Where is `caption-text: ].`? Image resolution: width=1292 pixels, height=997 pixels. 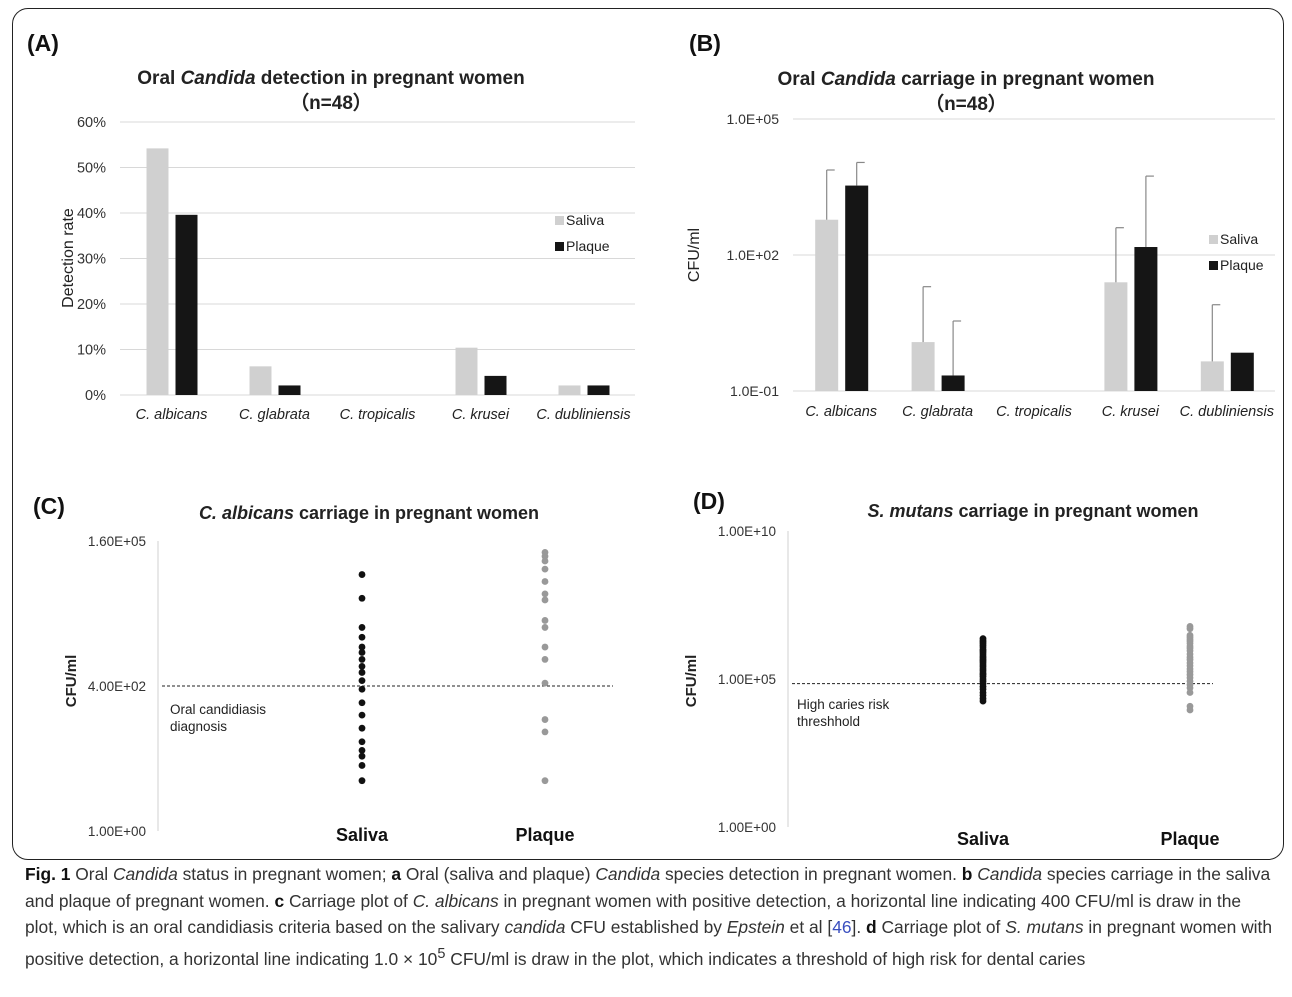
caption-text: ]. is located at coordinates (859, 927).